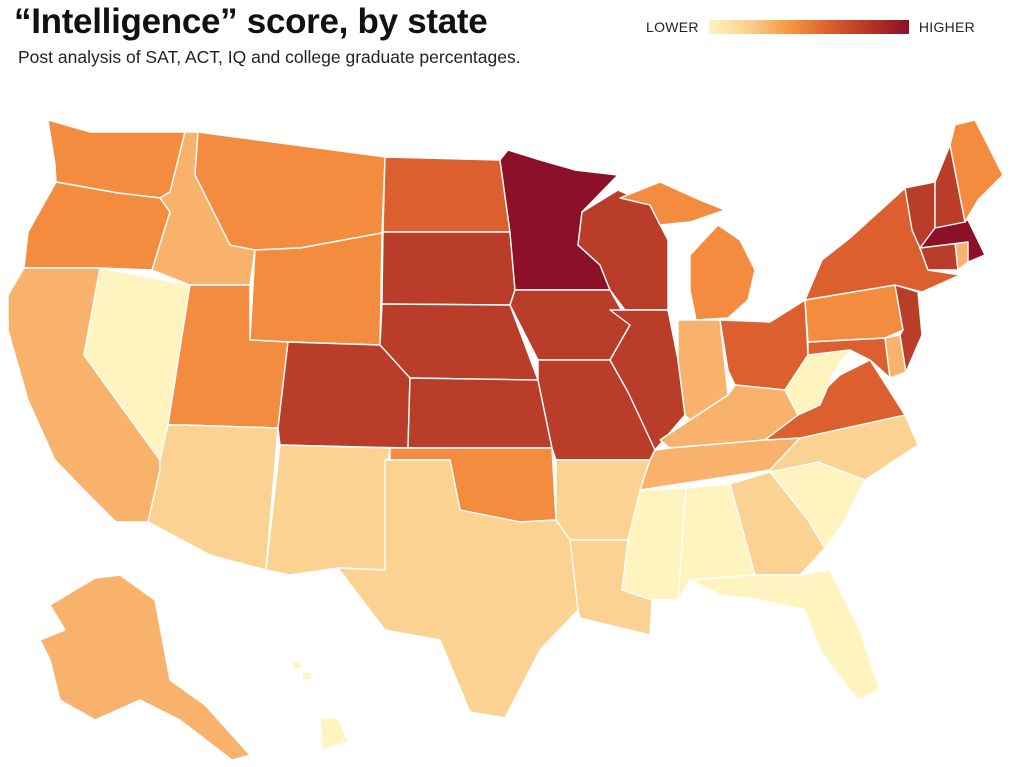 The image size is (1017, 767). What do you see at coordinates (480, 413) in the screenshot?
I see `state-kansas` at bounding box center [480, 413].